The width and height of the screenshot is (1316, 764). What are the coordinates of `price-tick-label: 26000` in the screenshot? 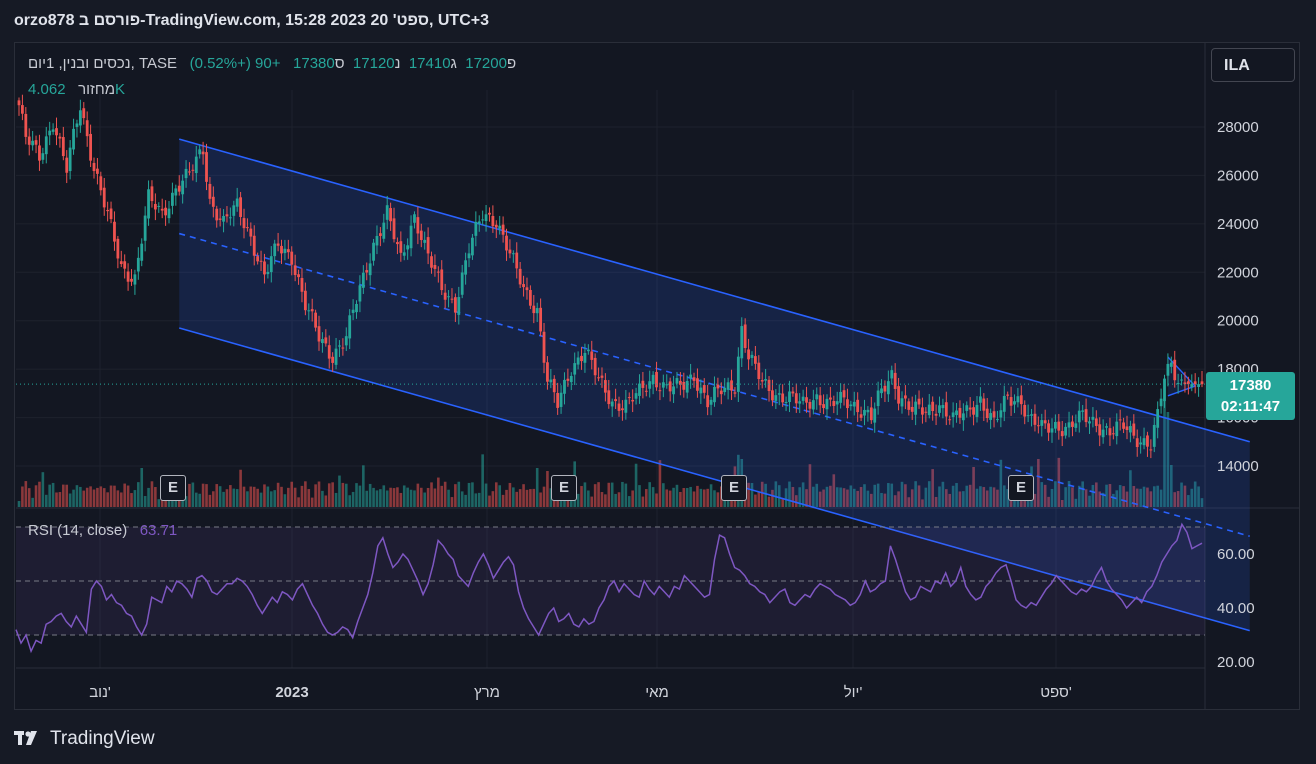 It's located at (1238, 175).